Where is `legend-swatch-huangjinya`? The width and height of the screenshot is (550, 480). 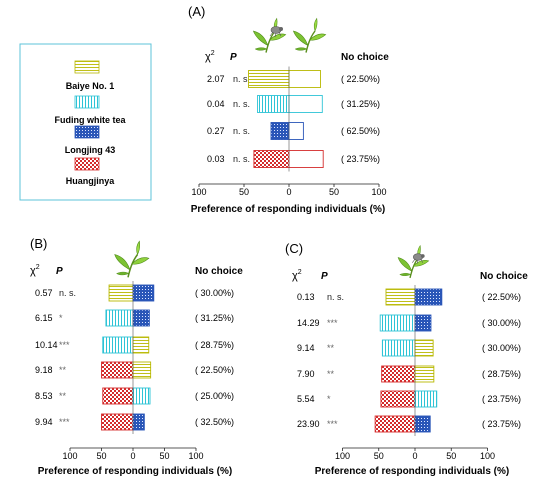
legend-swatch-huangjinya is located at coordinates (87, 164).